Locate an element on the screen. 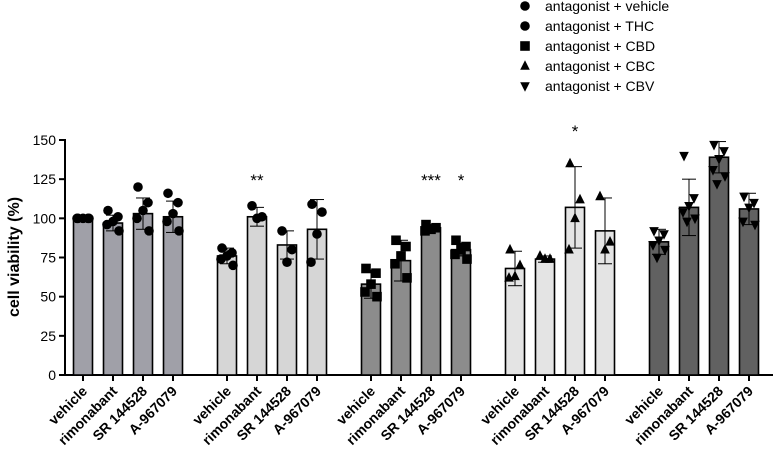 This screenshot has width=778, height=460. significance-label: *** is located at coordinates (431, 180).